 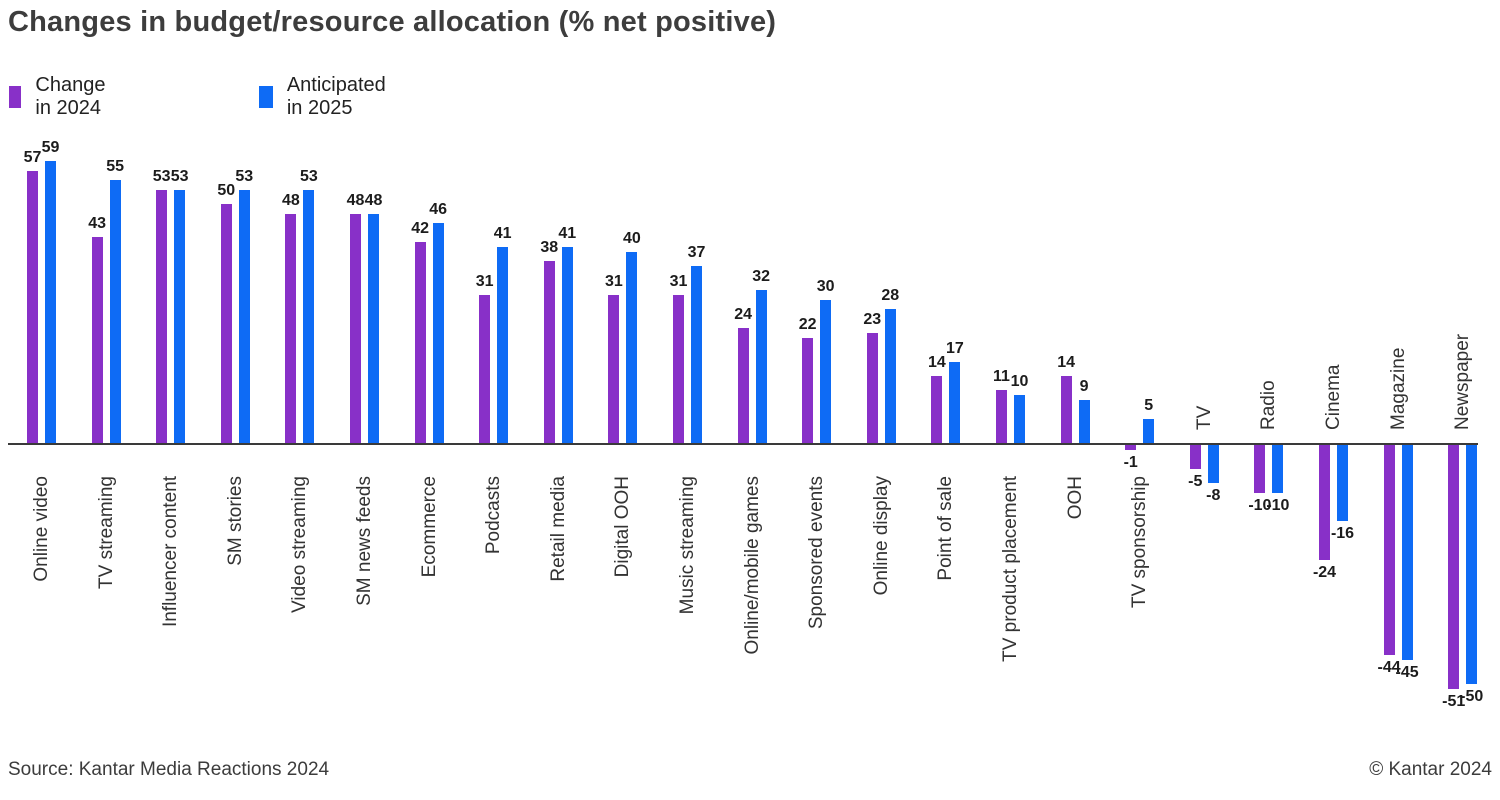 I want to click on category-label: Sponsored events, so click(x=817, y=553).